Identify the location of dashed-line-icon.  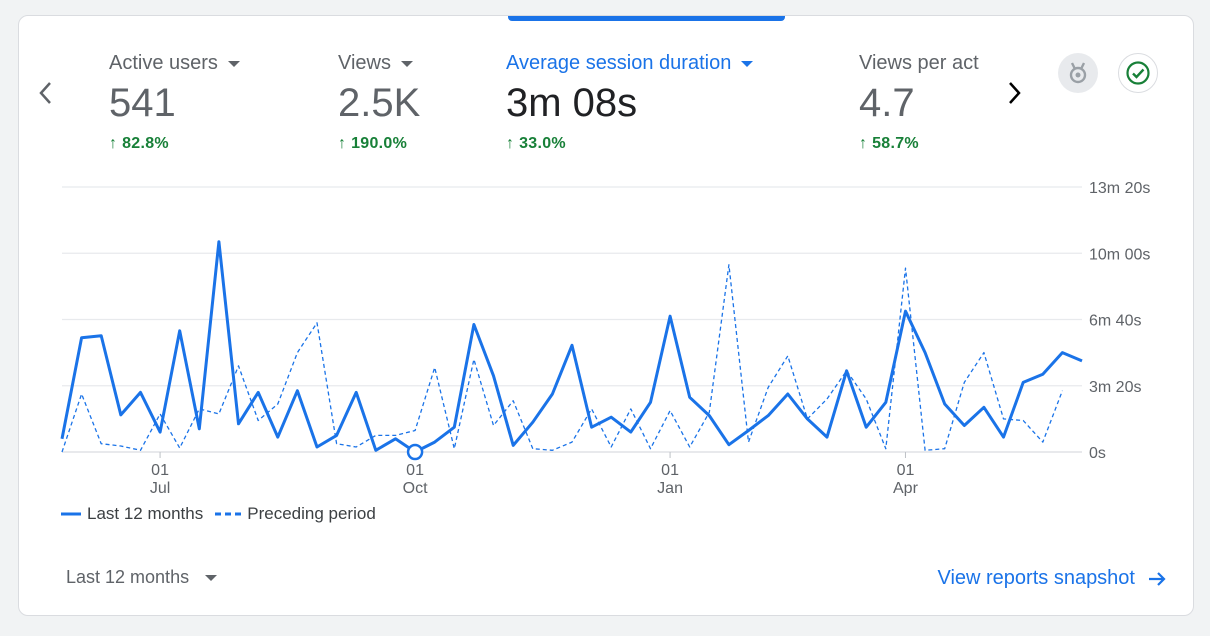
(228, 514).